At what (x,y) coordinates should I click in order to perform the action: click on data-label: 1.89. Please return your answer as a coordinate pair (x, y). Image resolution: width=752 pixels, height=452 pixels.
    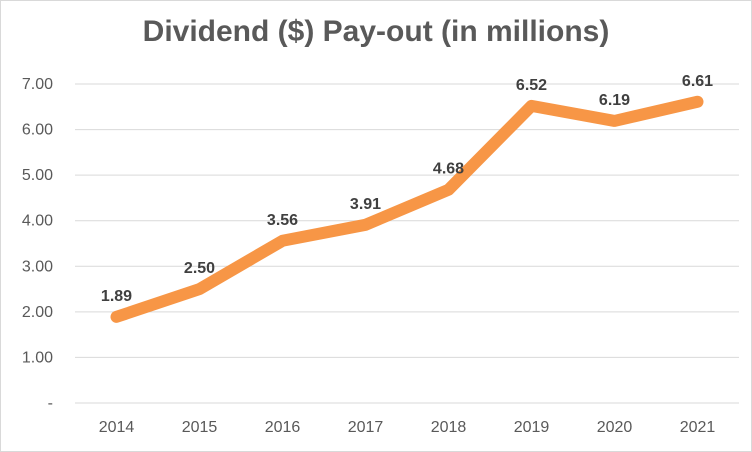
    Looking at the image, I should click on (116, 296).